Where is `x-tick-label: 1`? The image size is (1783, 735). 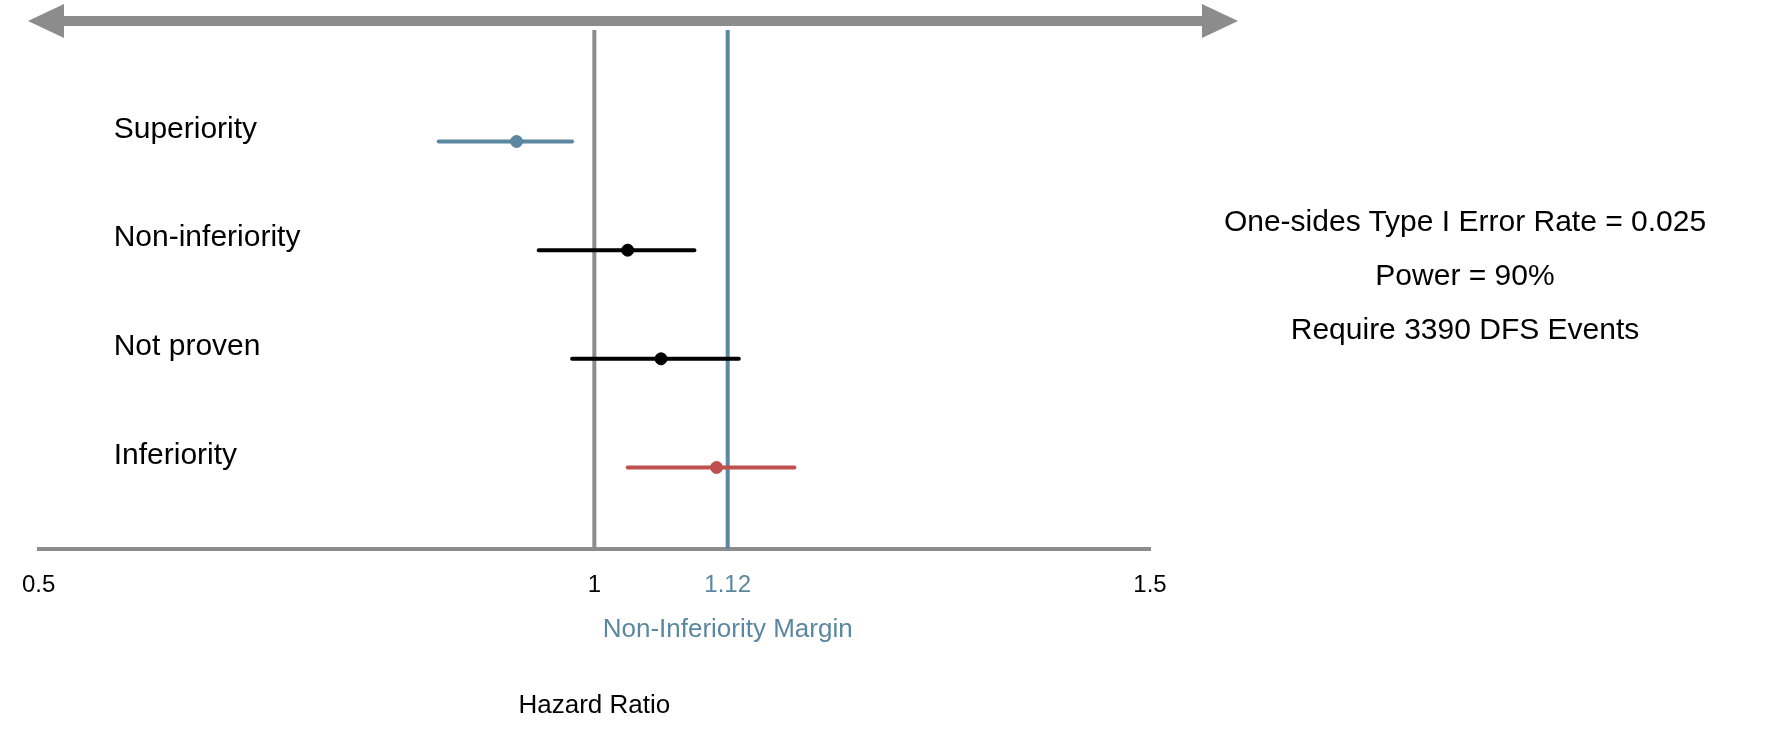 x-tick-label: 1 is located at coordinates (594, 584).